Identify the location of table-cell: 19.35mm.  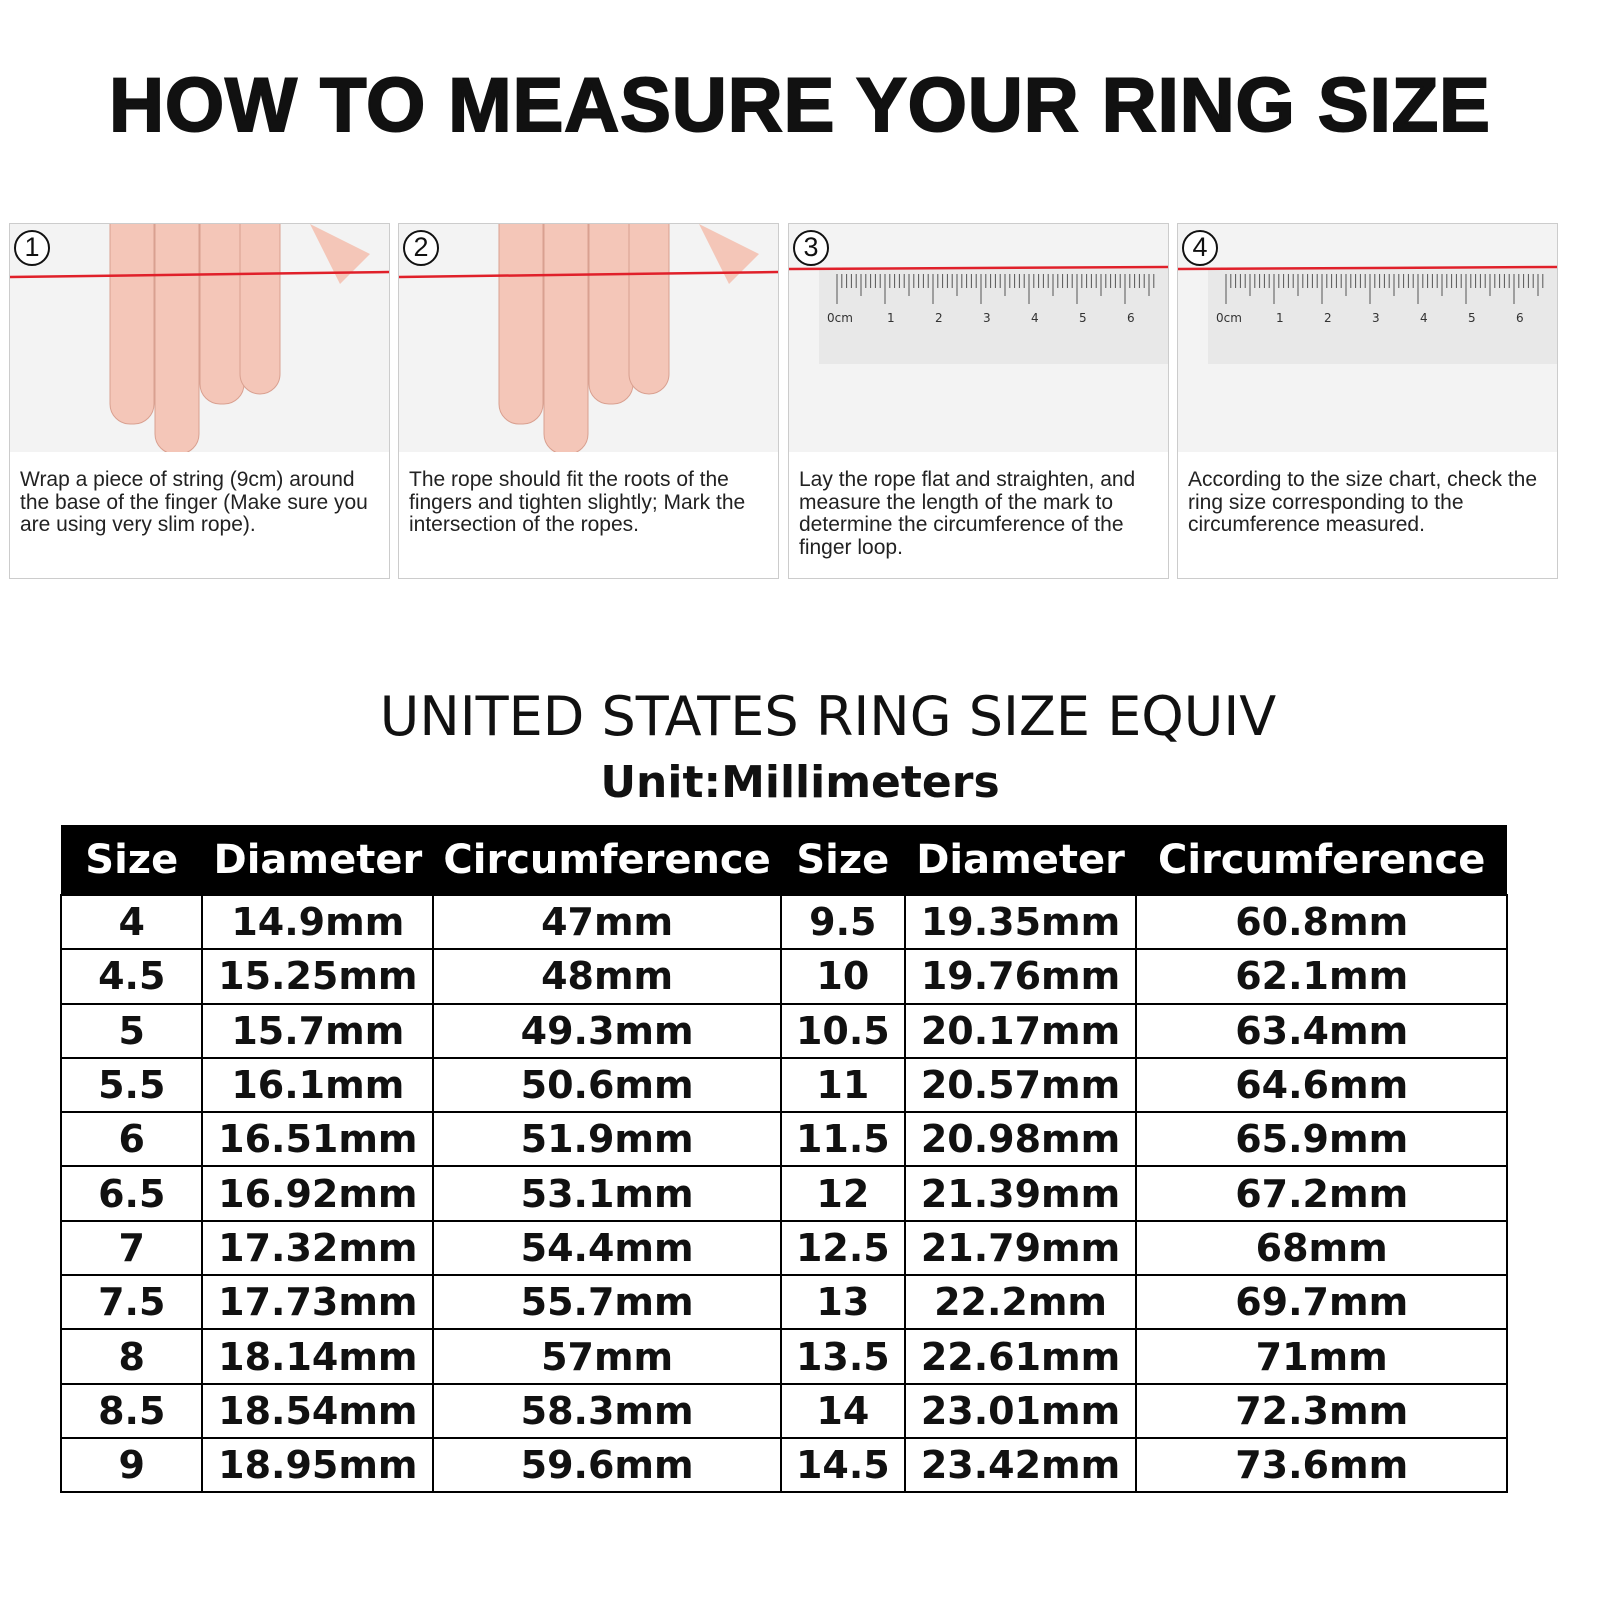
(1020, 922).